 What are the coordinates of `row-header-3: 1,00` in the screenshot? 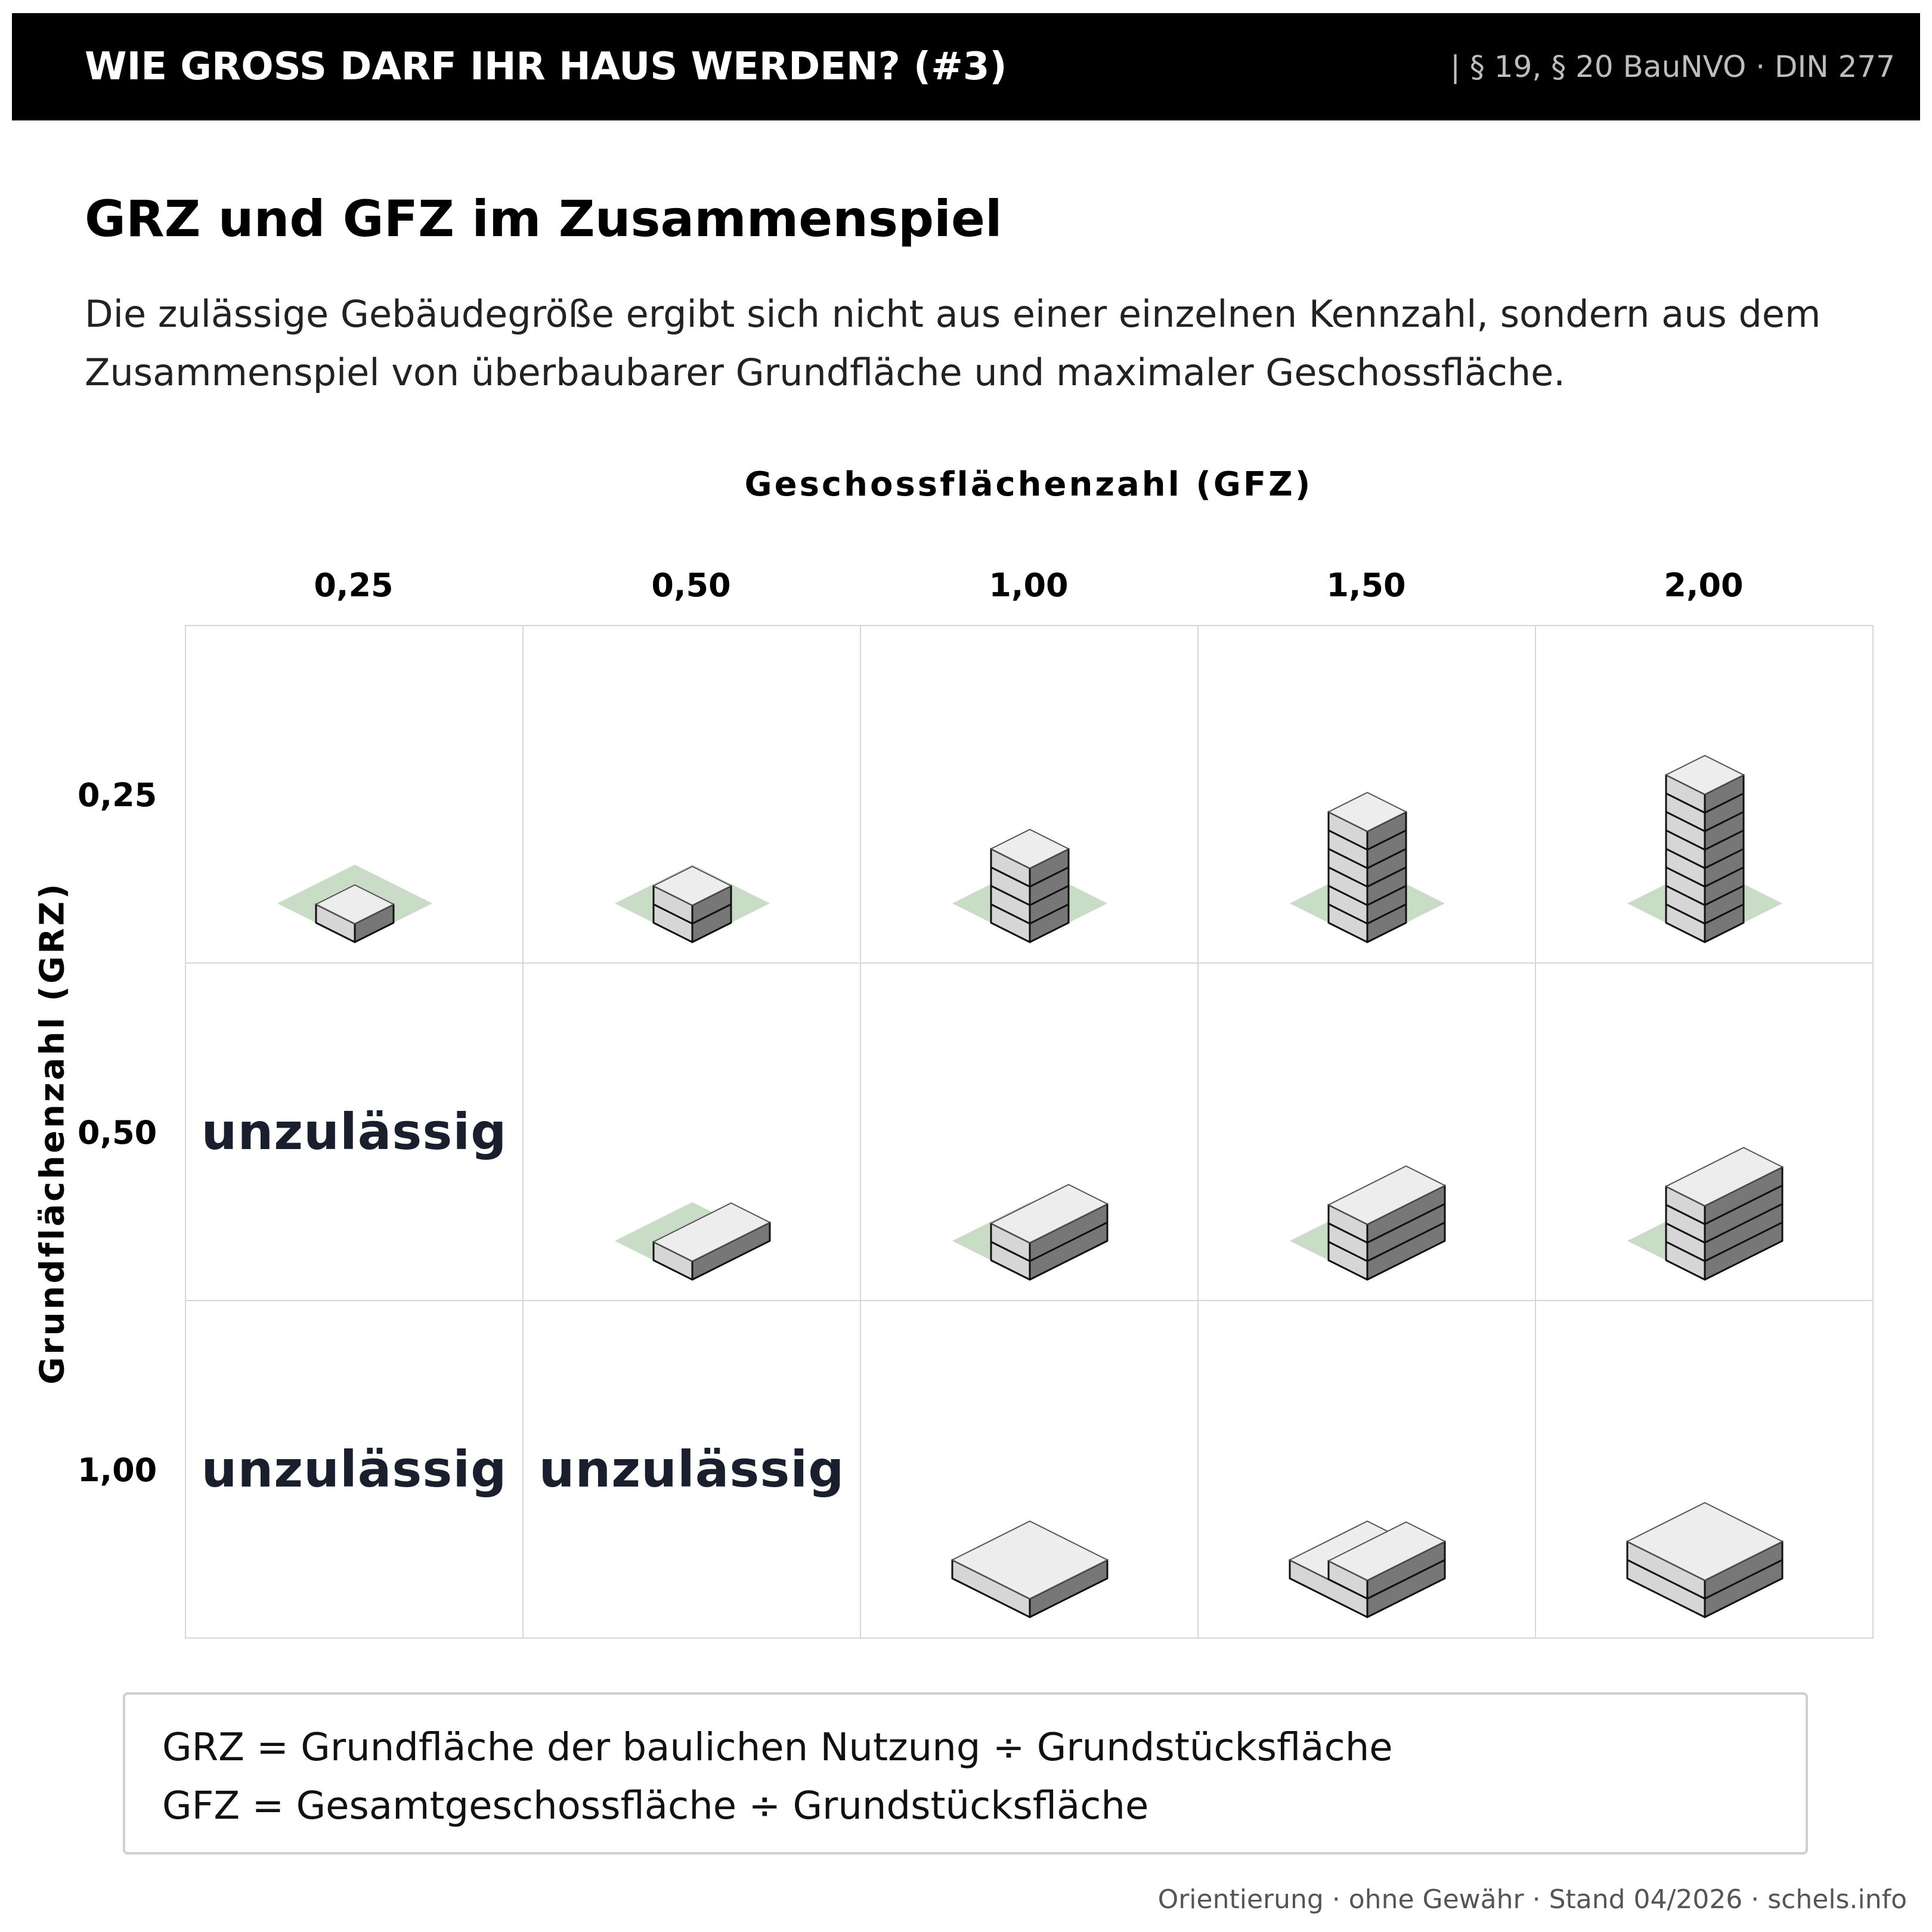 It's located at (118, 1470).